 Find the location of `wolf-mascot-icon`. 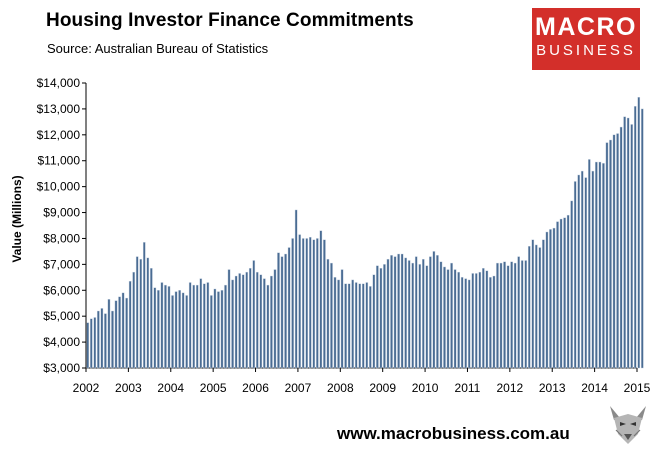

wolf-mascot-icon is located at coordinates (628, 424).